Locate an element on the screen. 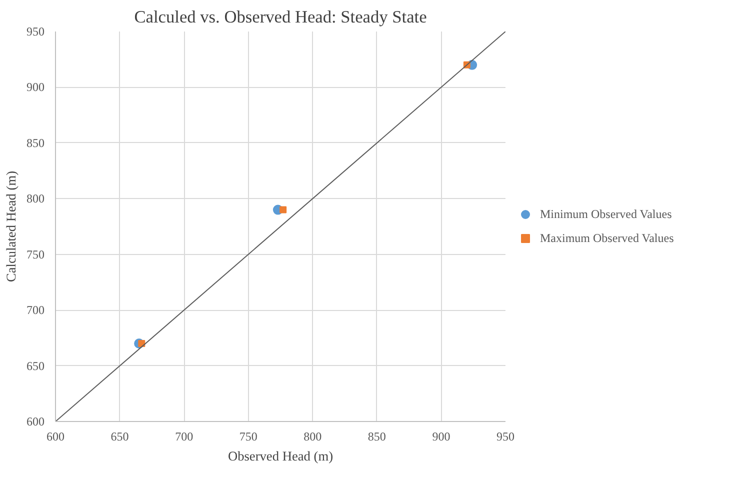 The image size is (732, 479). x-tick-label: 600 is located at coordinates (55, 437).